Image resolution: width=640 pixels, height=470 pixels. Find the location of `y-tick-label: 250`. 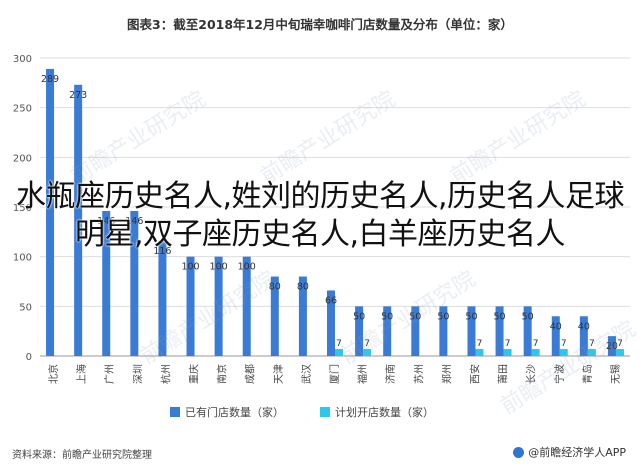

y-tick-label: 250 is located at coordinates (22, 109).